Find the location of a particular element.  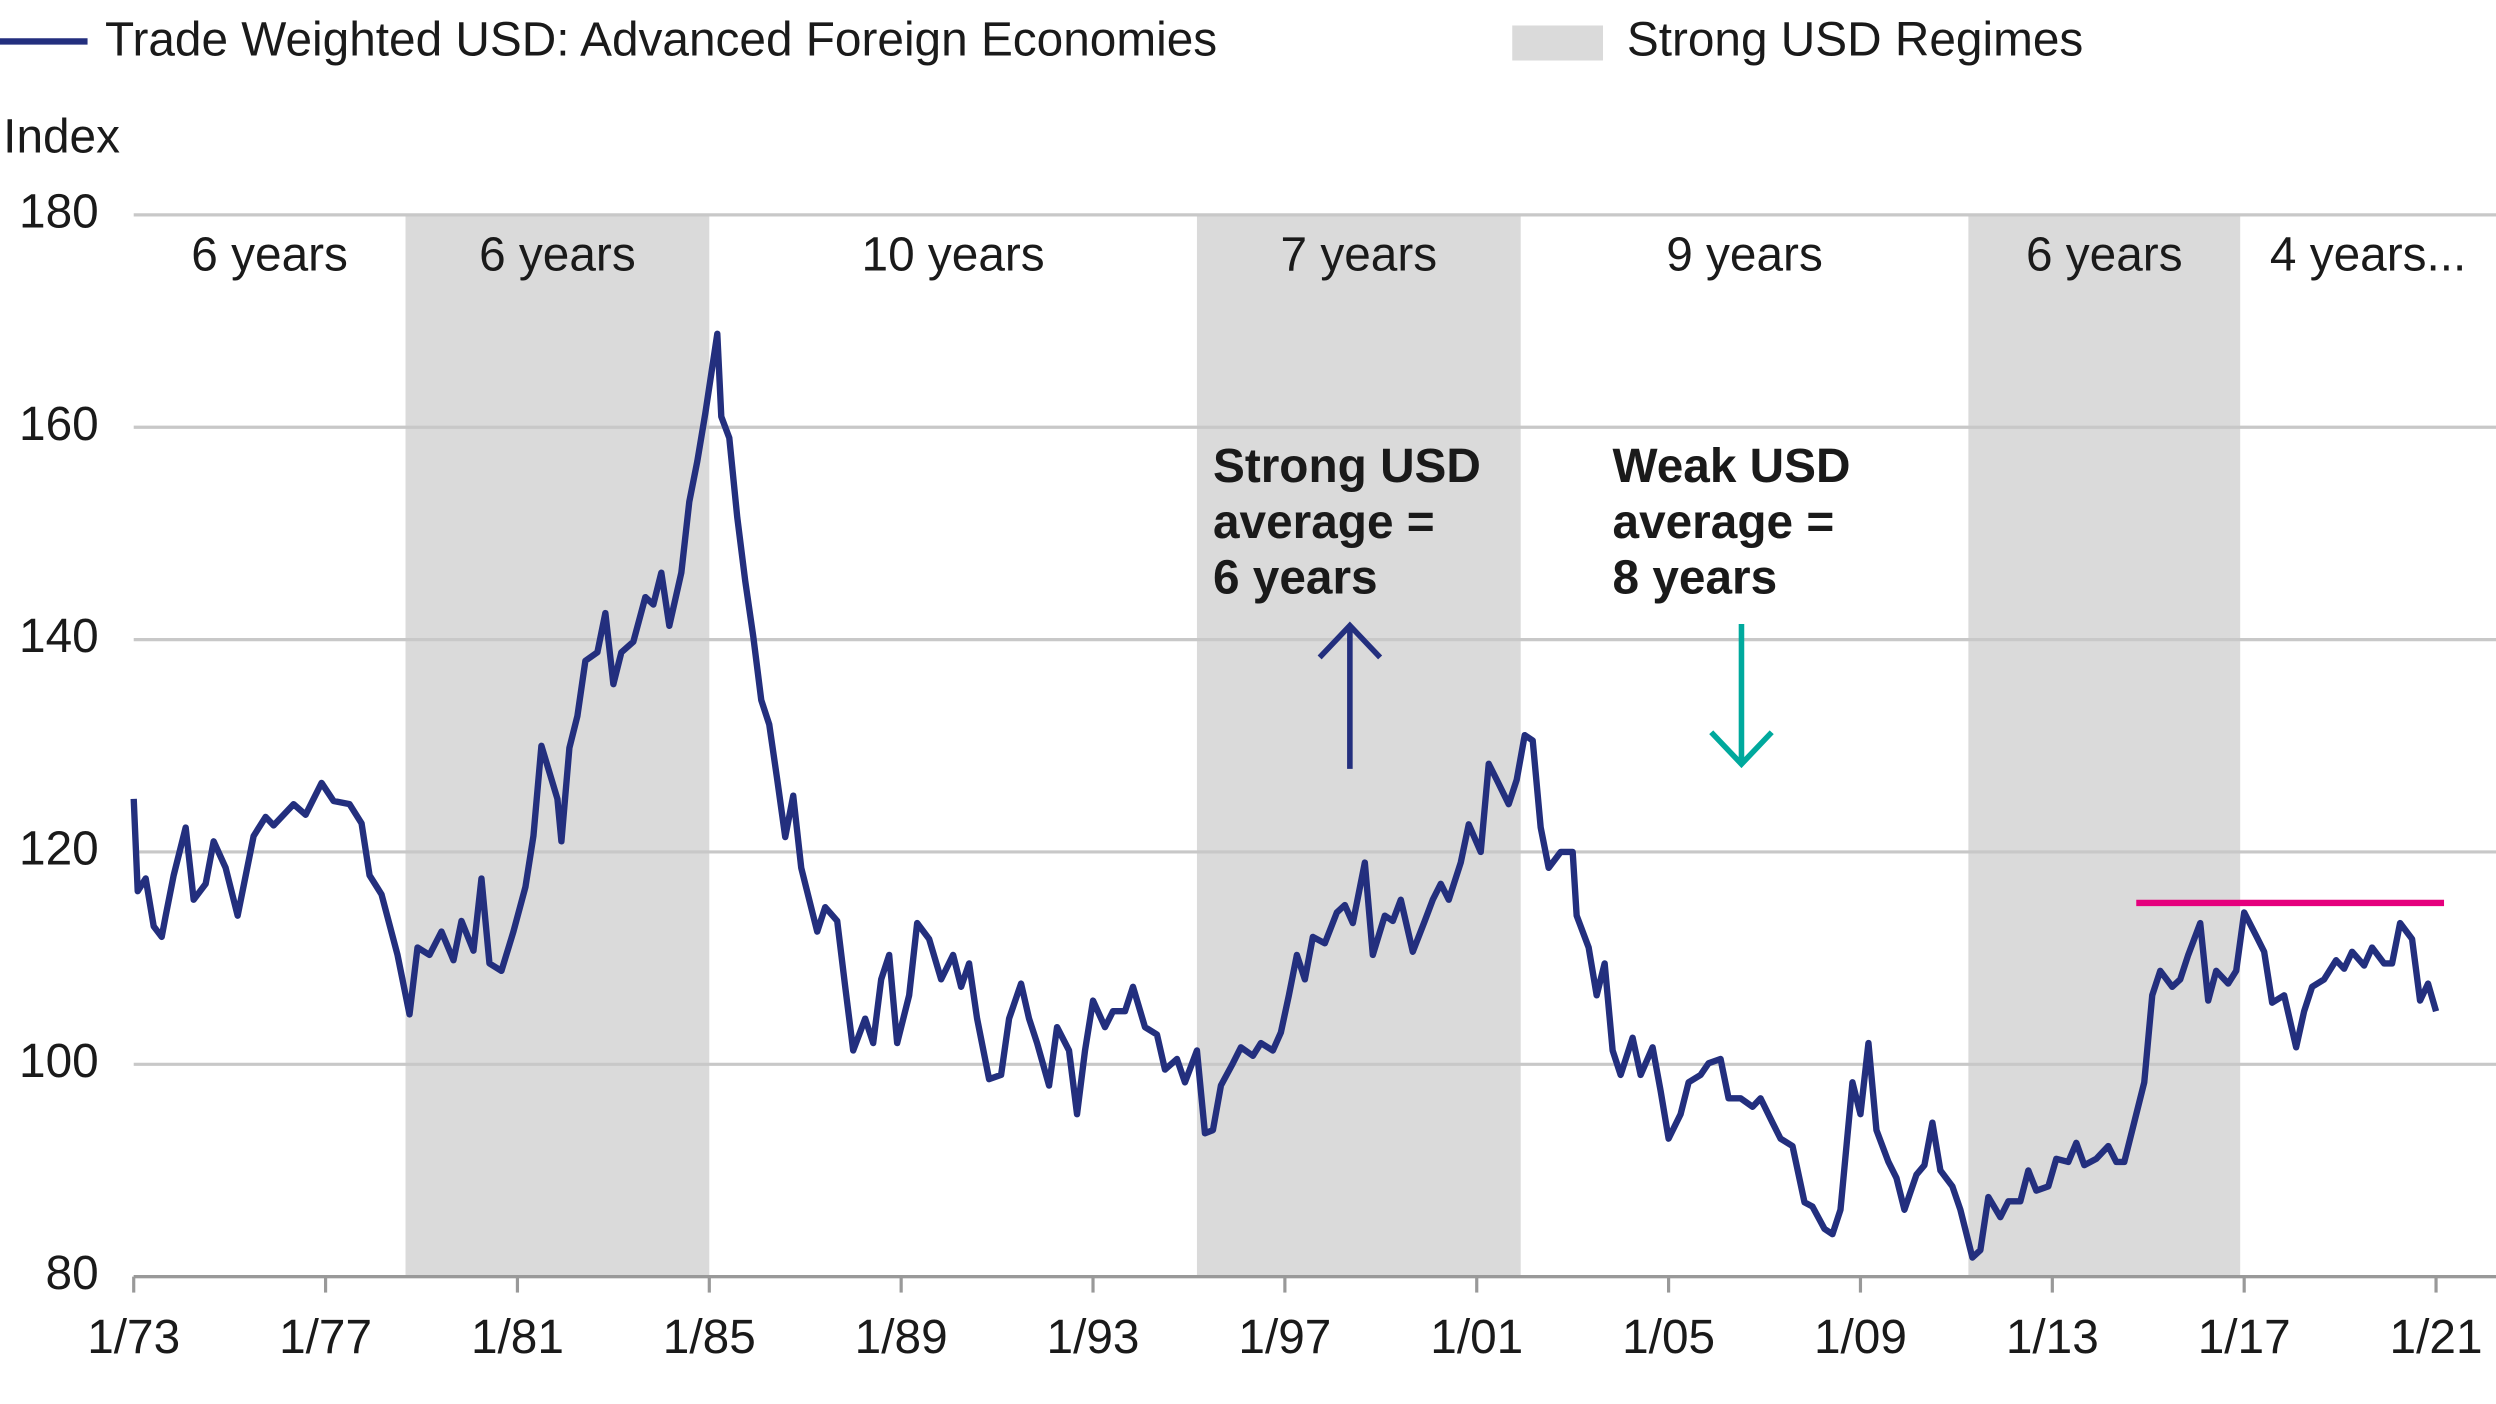

y-axis-label: Index is located at coordinates (61, 137).